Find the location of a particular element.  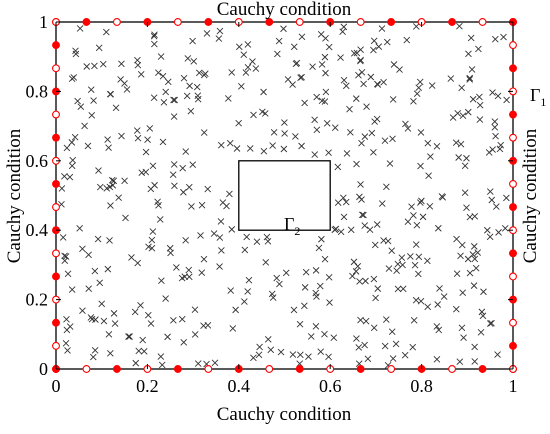

gamma-1-label: Γ1 is located at coordinates (538, 97).